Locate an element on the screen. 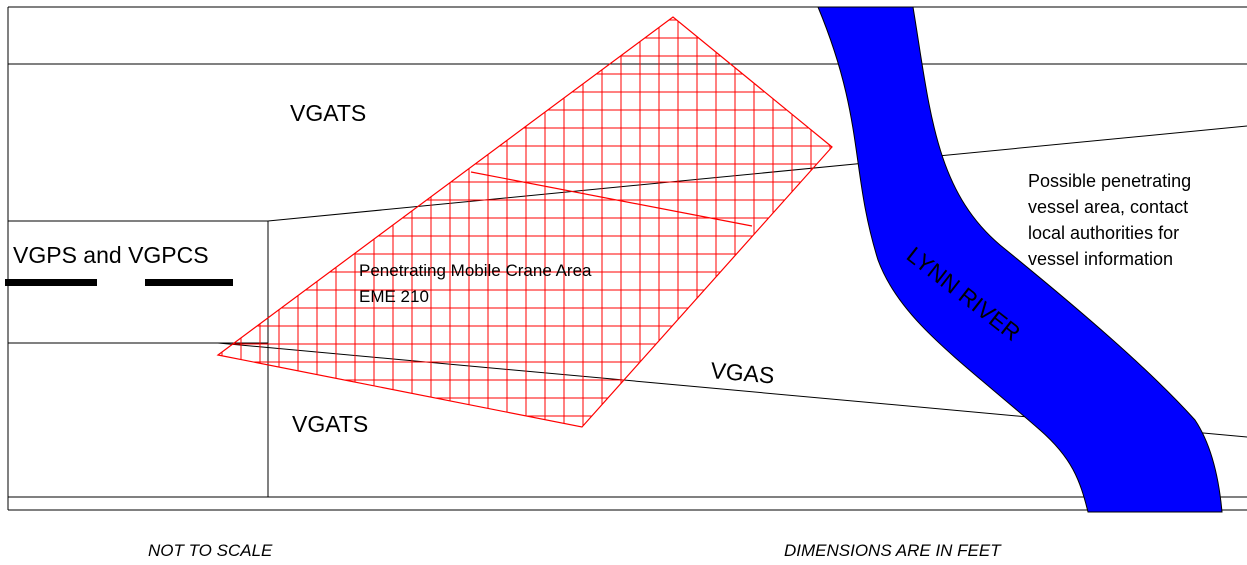 This screenshot has width=1247, height=565. vessel-note-line1: Possible penetrating is located at coordinates (1109, 181).